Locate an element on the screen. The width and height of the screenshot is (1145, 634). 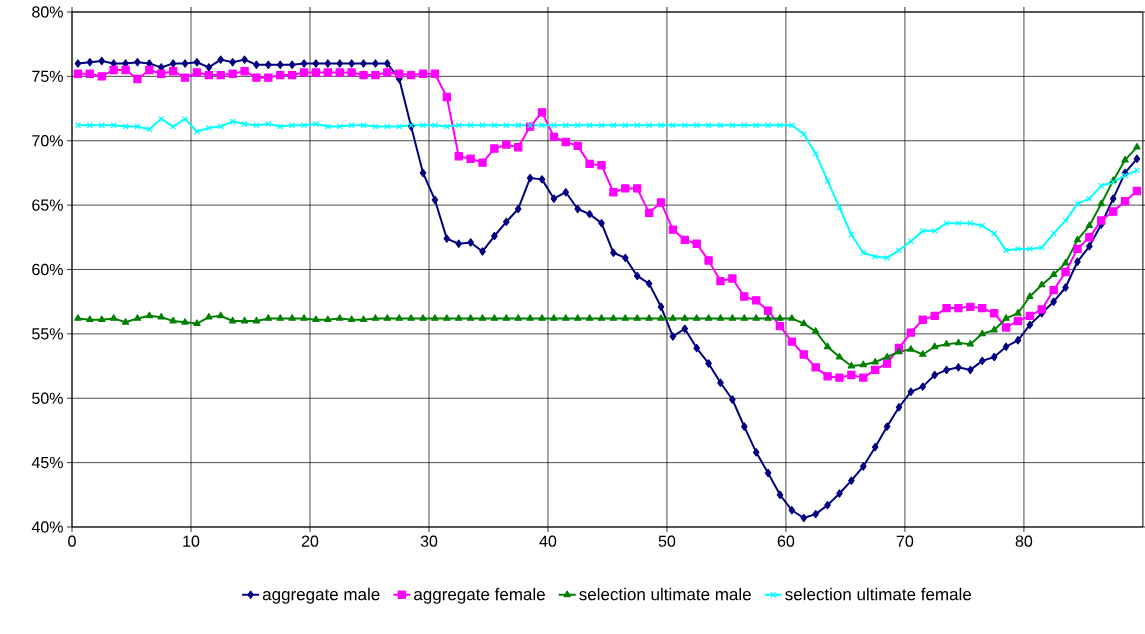
y-tick-label: 55% is located at coordinates (47, 334).